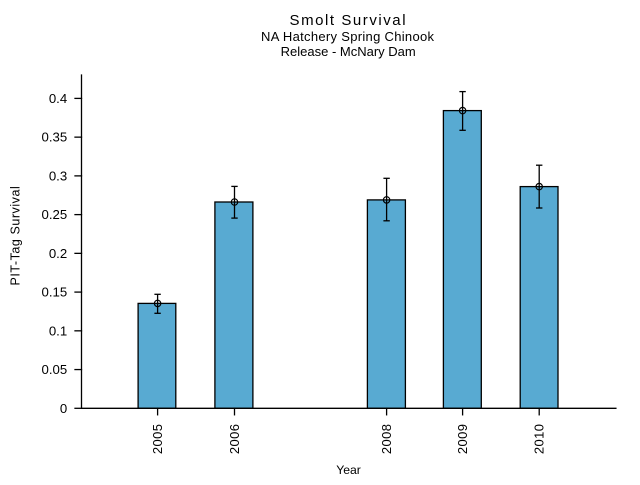 The width and height of the screenshot is (640, 485). What do you see at coordinates (63, 408) in the screenshot?
I see `svg-text: 0` at bounding box center [63, 408].